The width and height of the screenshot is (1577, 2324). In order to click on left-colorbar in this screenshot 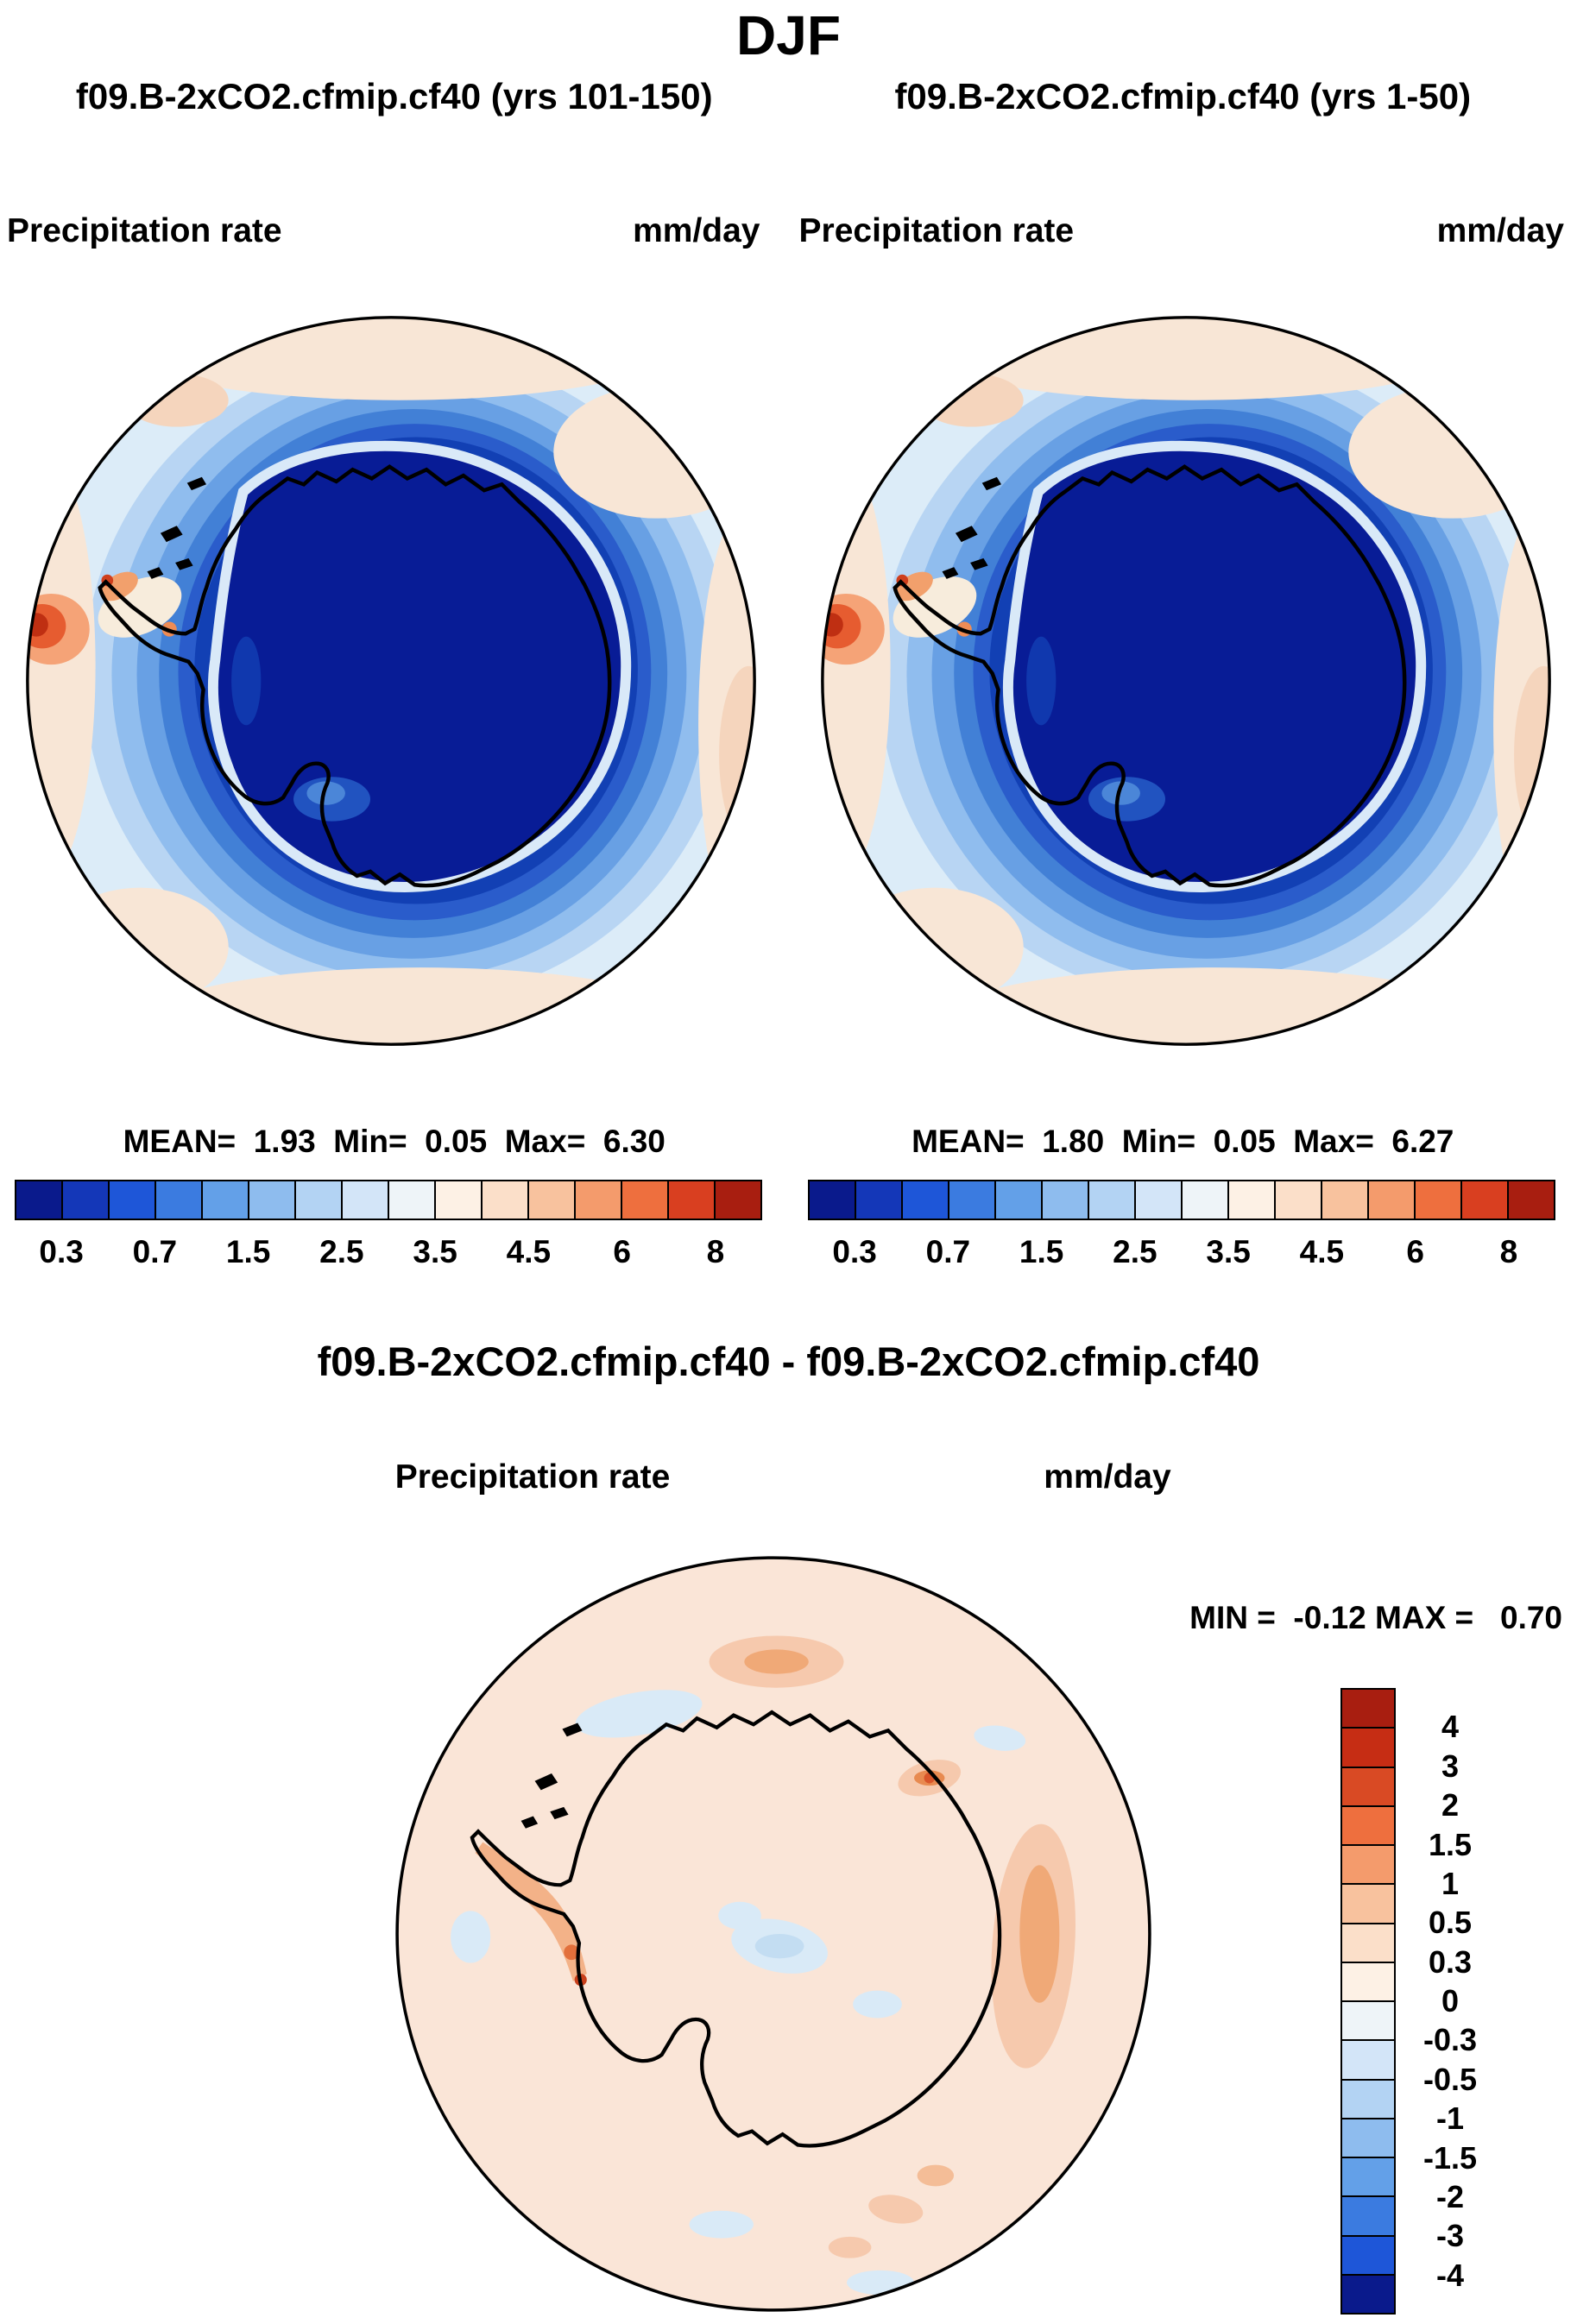, I will do `click(388, 1200)`.